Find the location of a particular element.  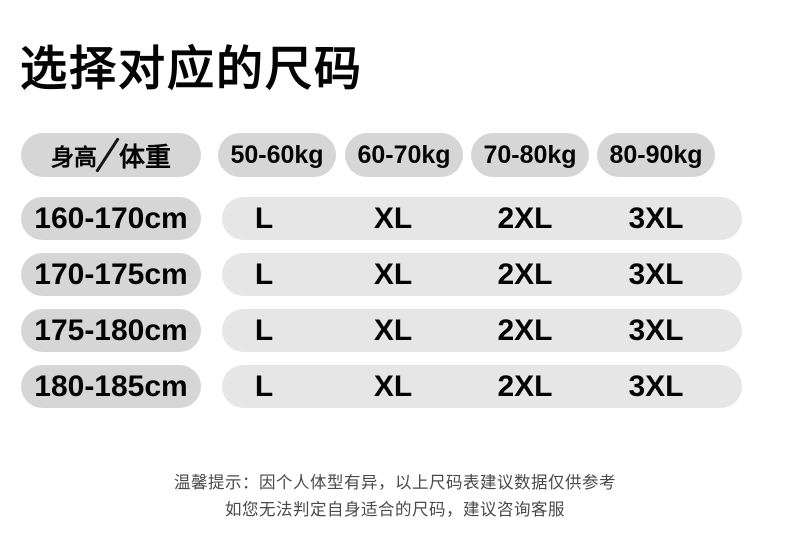

weight-header-60-70kg: 60-70kg is located at coordinates (404, 155).